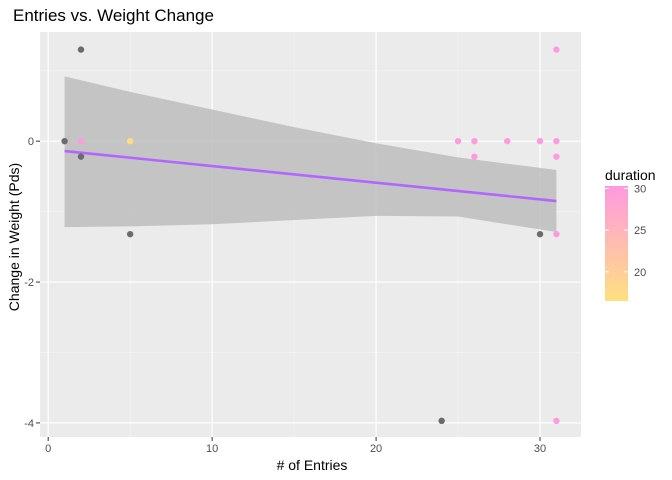  I want to click on legend-title: duration, so click(630, 175).